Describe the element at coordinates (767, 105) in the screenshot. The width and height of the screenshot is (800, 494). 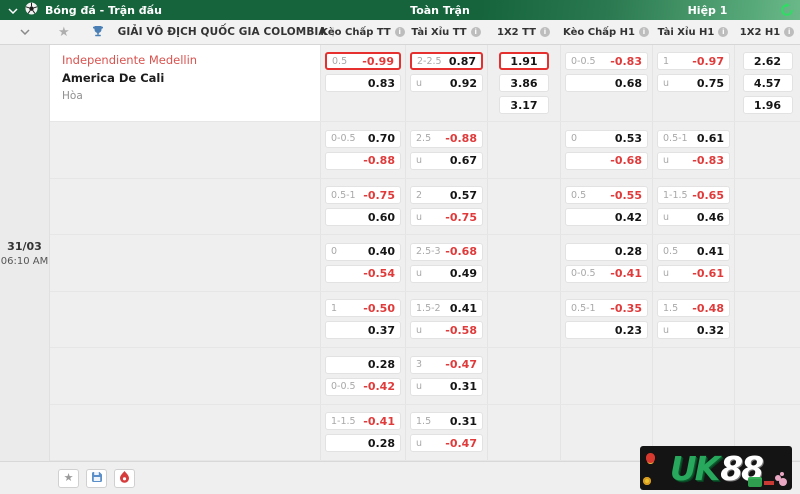
I see `odds-box: 1.96` at that location.